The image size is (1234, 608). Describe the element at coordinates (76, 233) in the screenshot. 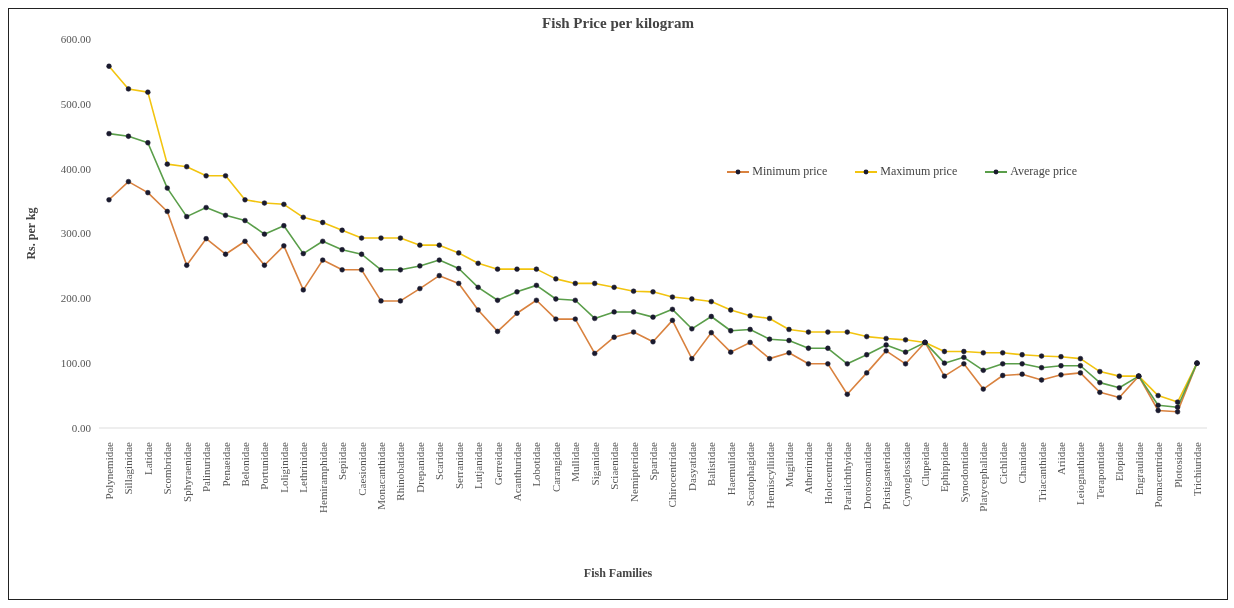

I see `y-tick-label: 300.00` at that location.